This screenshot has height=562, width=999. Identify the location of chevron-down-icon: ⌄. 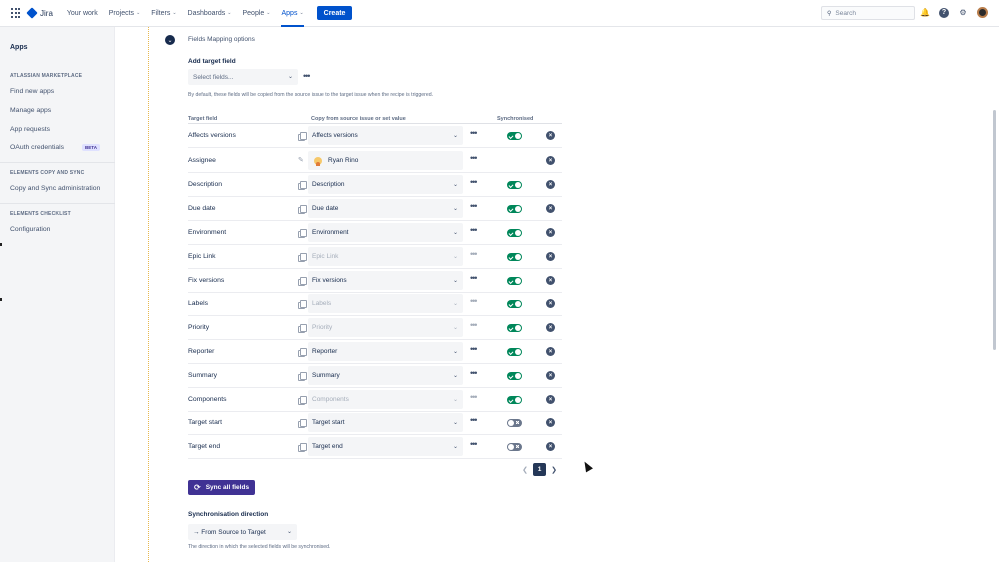
(174, 13).